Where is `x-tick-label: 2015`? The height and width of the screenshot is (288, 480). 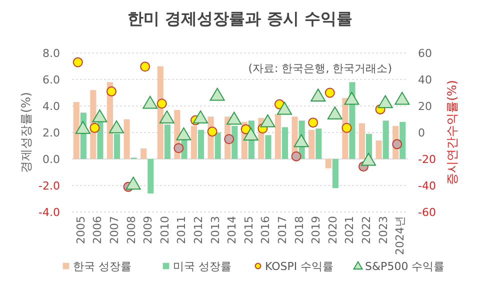
x-tick-label: 2015 is located at coordinates (249, 230).